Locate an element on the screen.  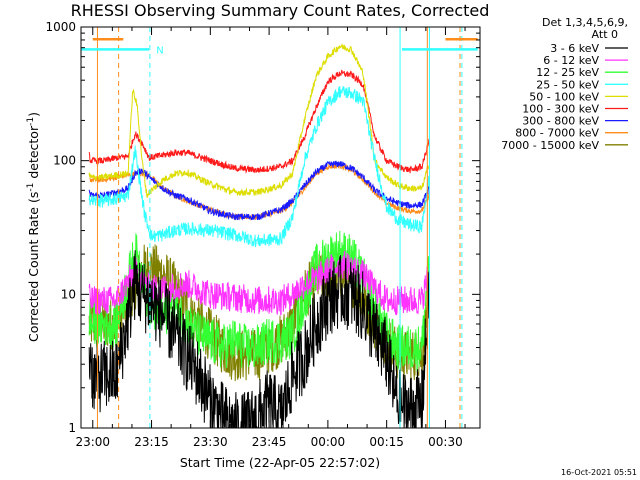
y-label-main: Corrected Count Rate (s is located at coordinates (33, 267).